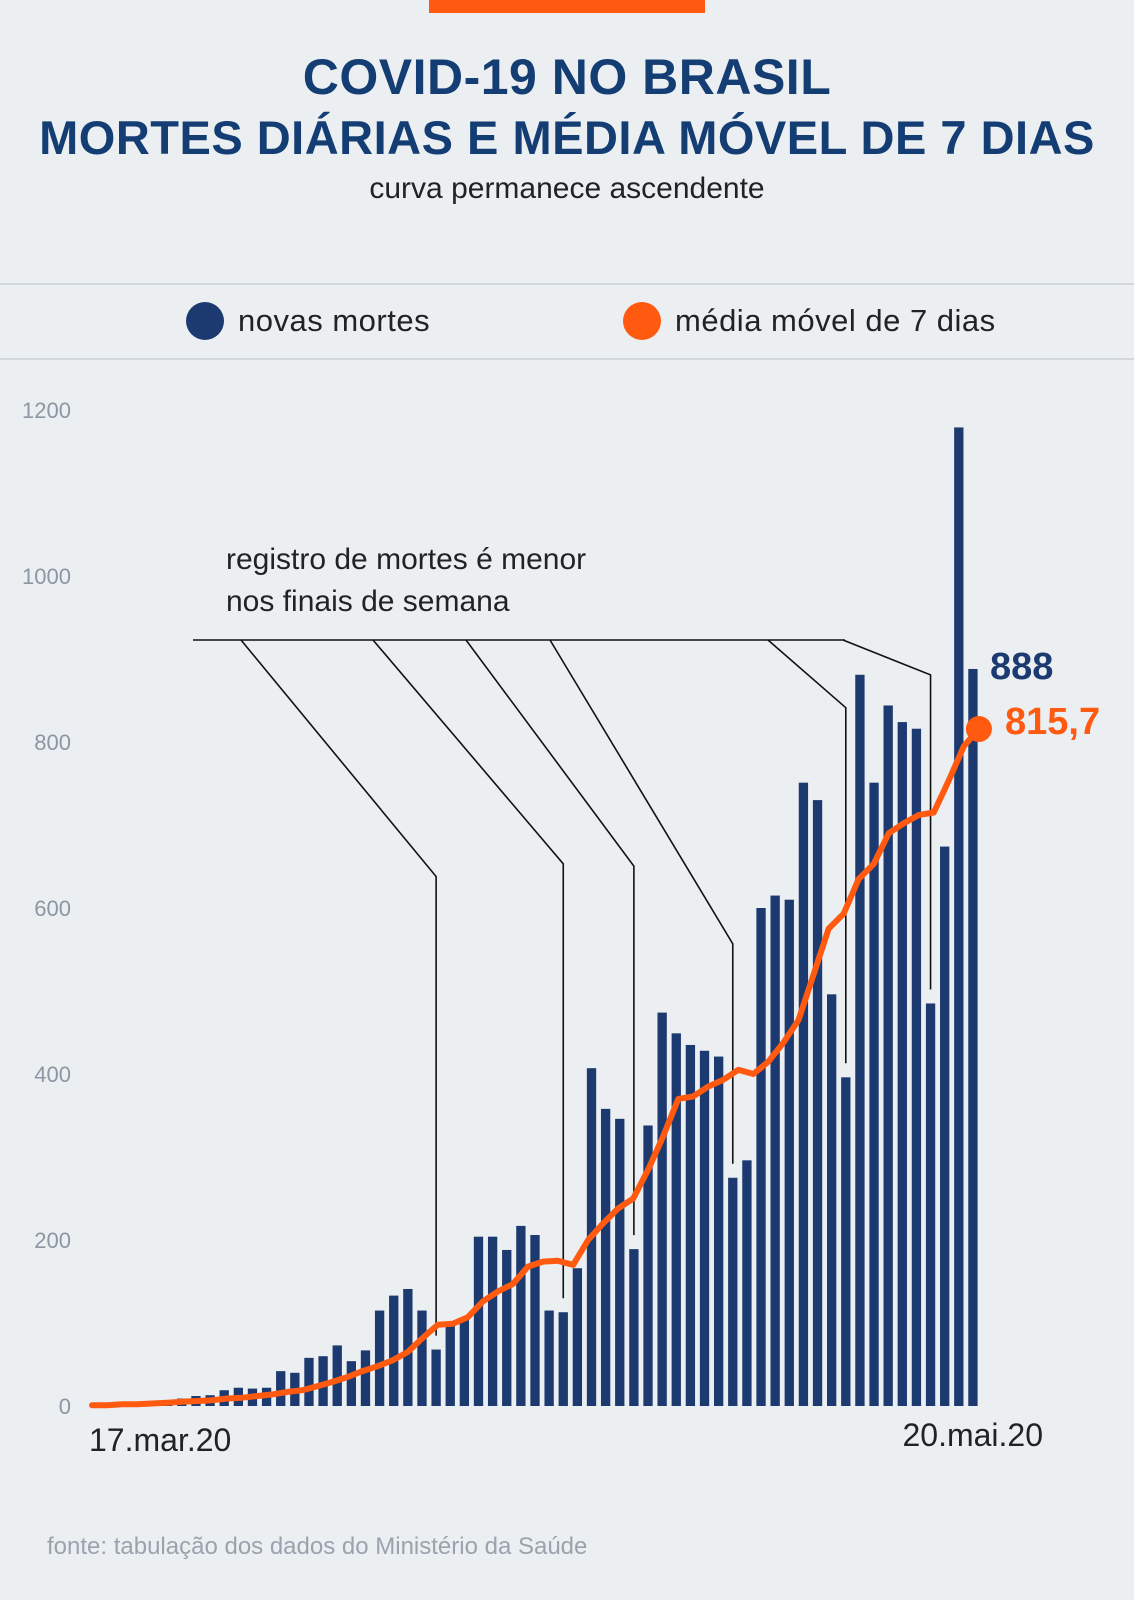  Describe the element at coordinates (567, 137) in the screenshot. I see `chart-title-line-2: MORTES DIÁRIAS E MÉDIA MÓVEL DE 7 DIAS` at that location.